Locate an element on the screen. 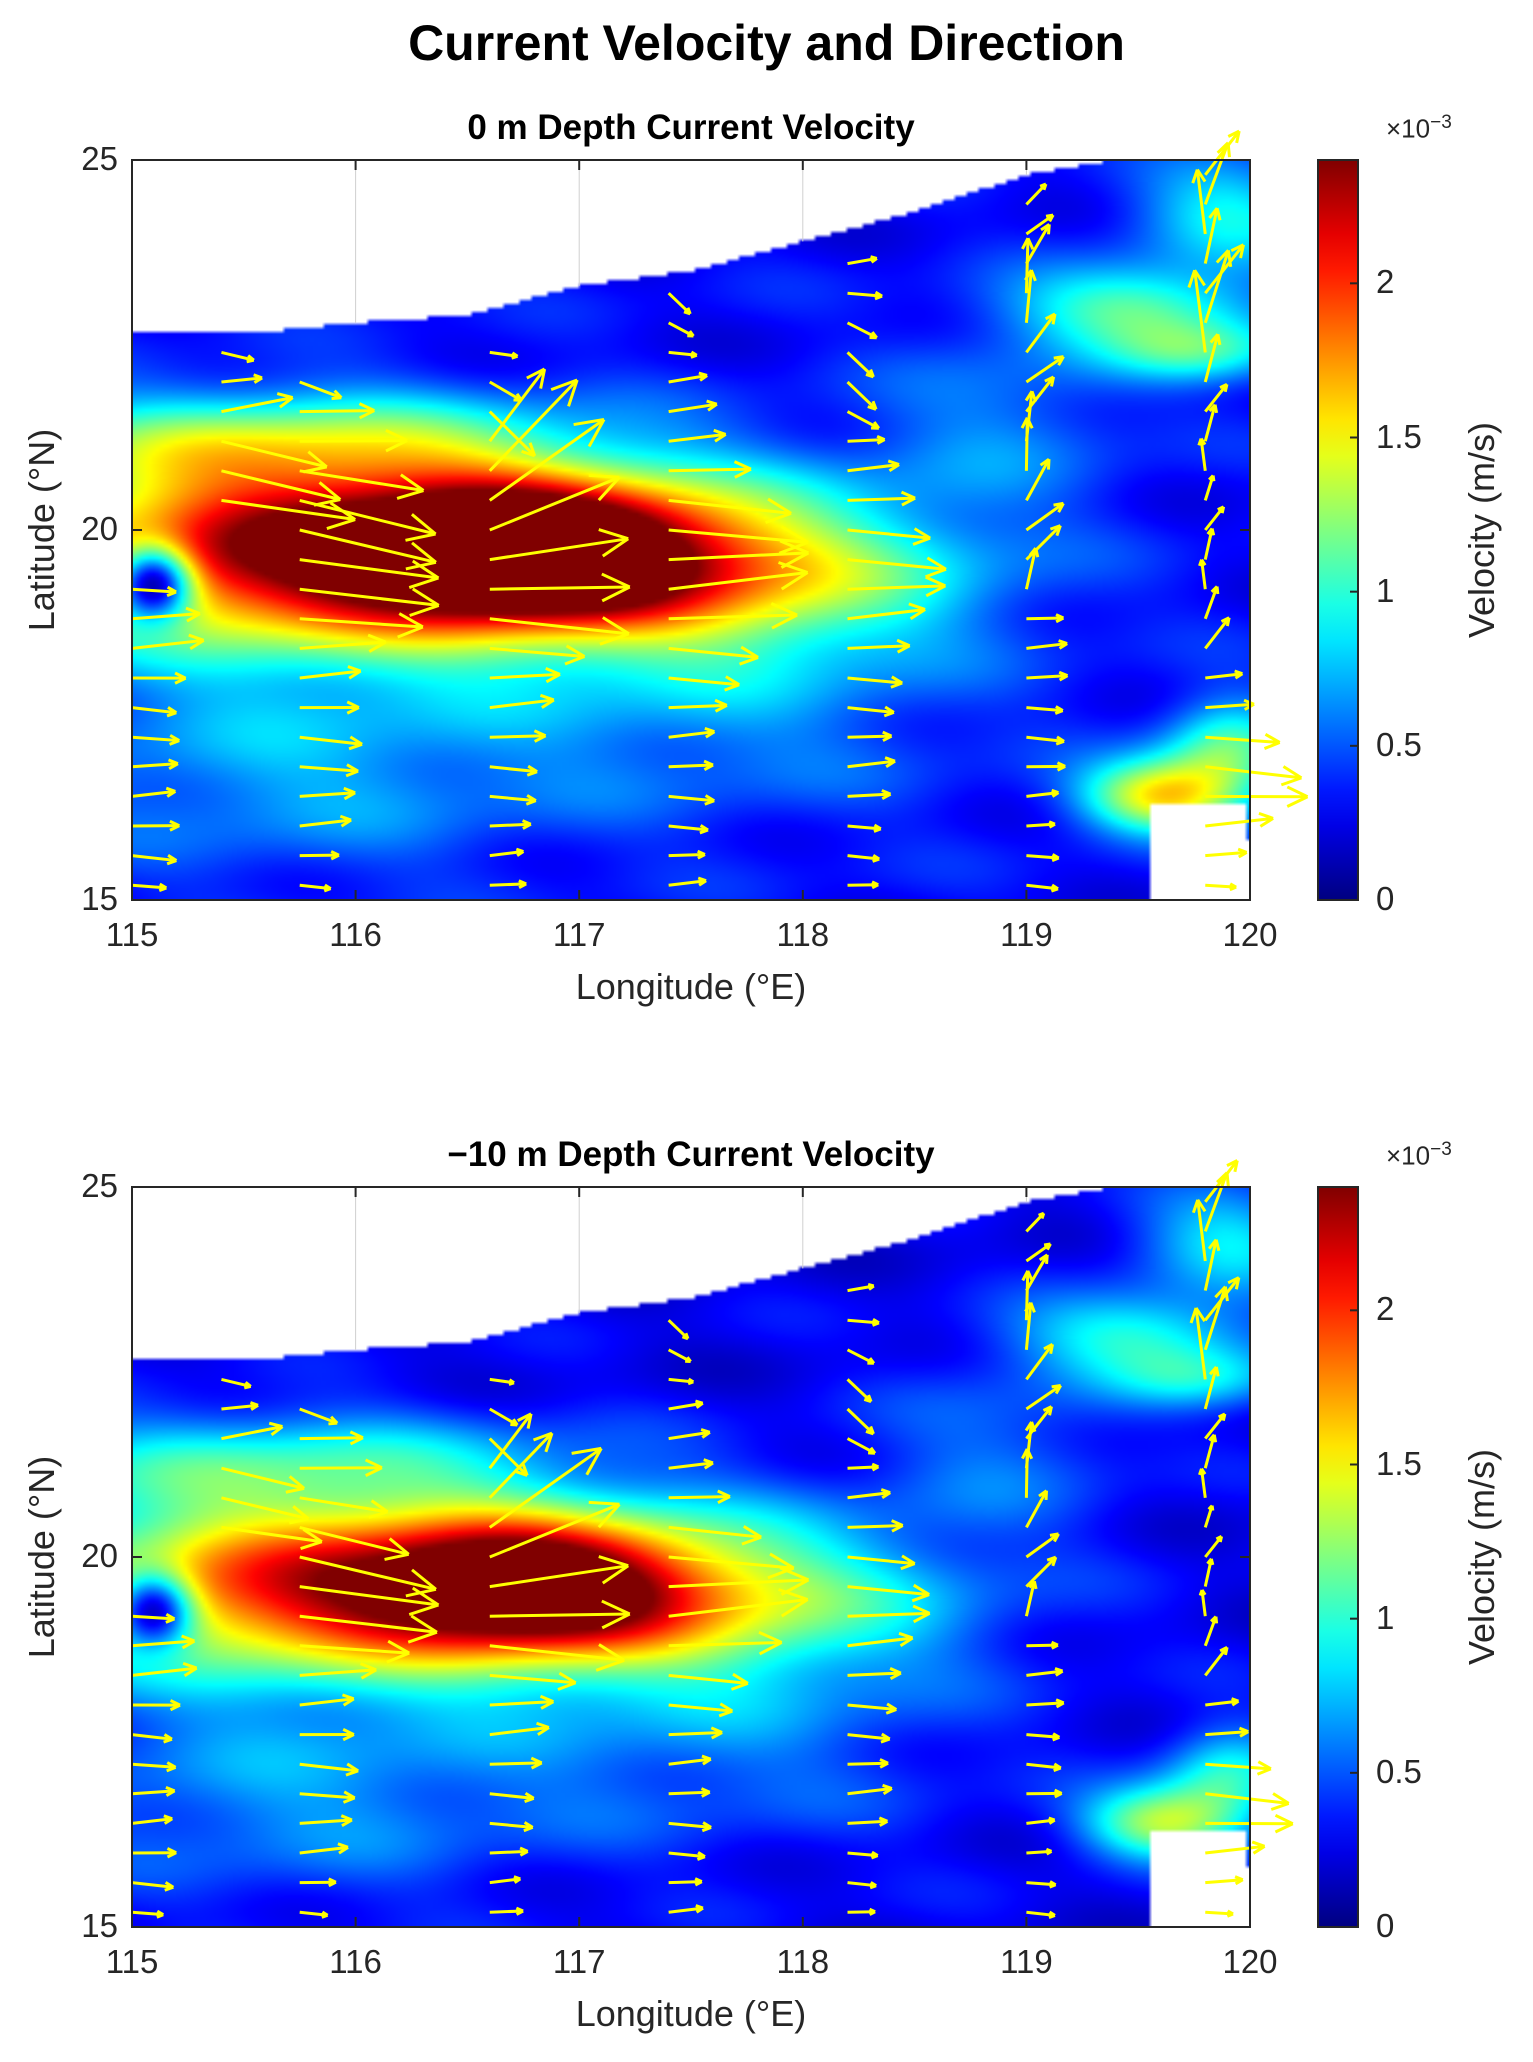 Image resolution: width=1533 pixels, height=2062 pixels. y-tick-label: 25 is located at coordinates (99, 158).